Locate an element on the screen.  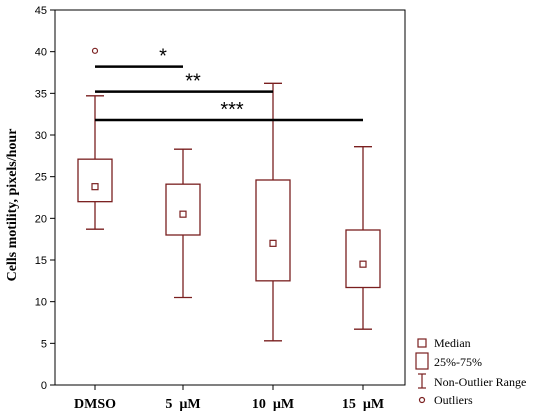
y-tick-label: 40 is located at coordinates (41, 53).